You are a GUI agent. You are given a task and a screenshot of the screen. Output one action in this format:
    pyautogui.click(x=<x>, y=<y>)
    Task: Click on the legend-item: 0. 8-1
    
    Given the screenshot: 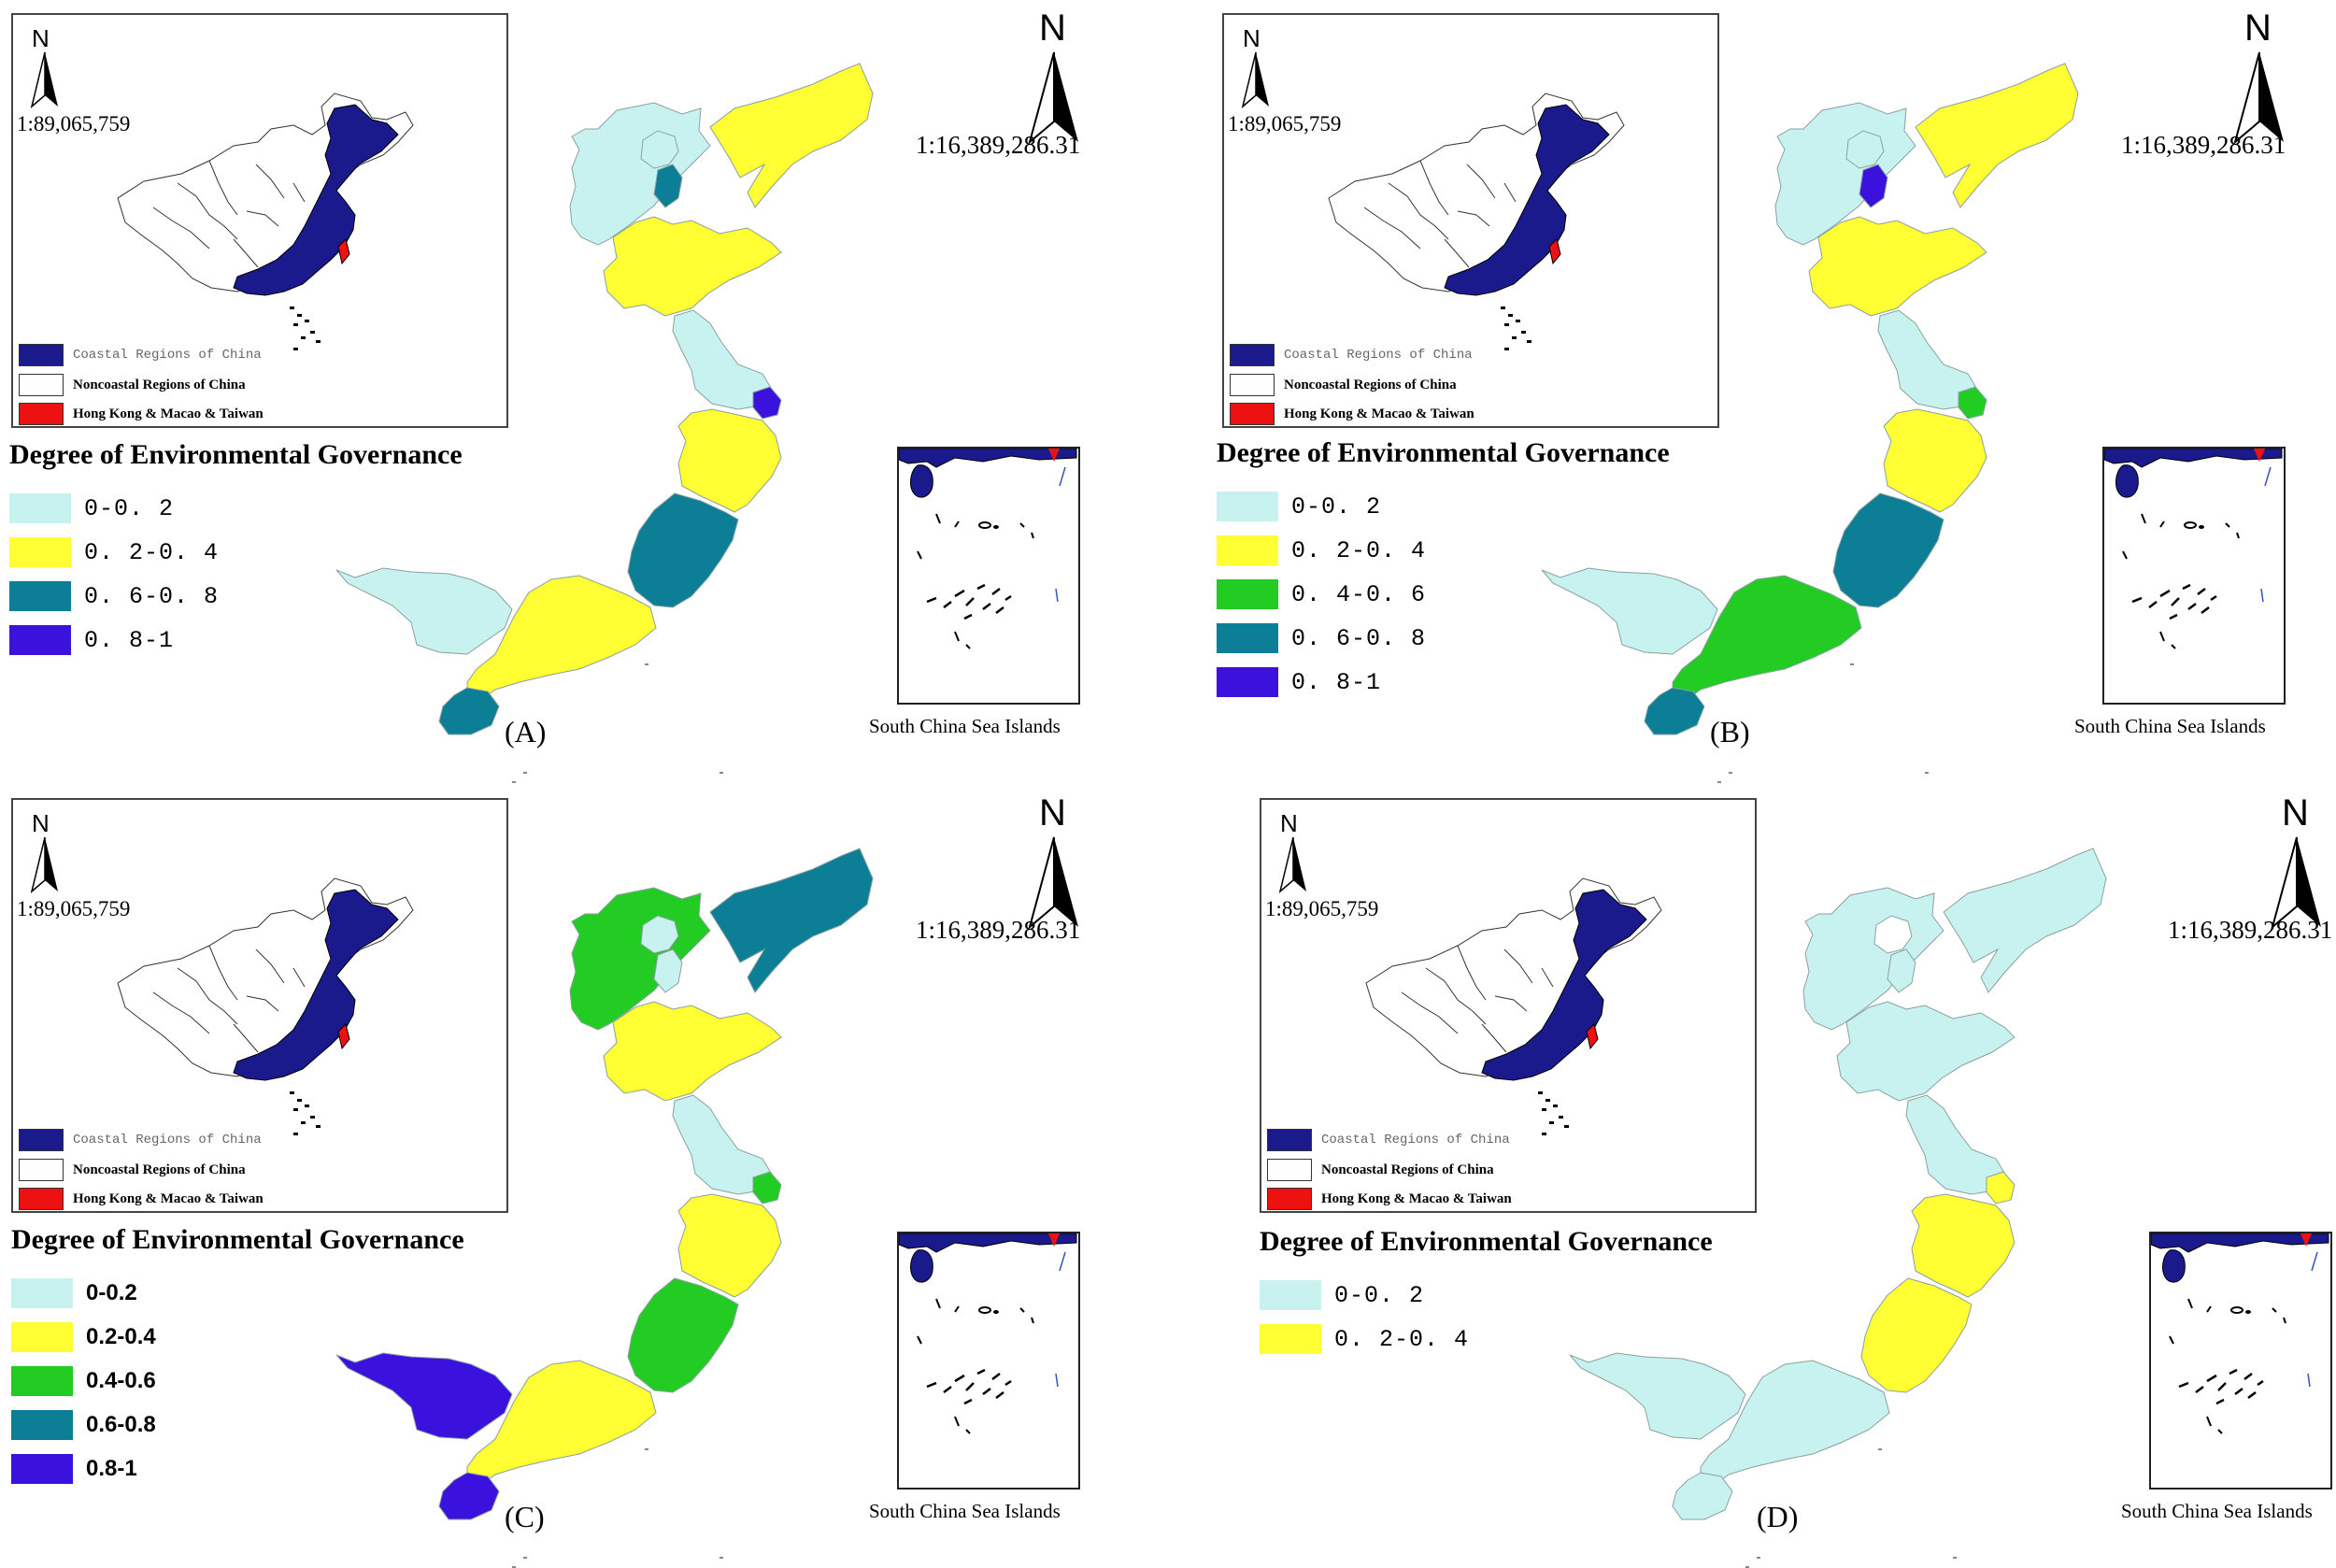 What is the action you would take?
    pyautogui.click(x=91, y=640)
    